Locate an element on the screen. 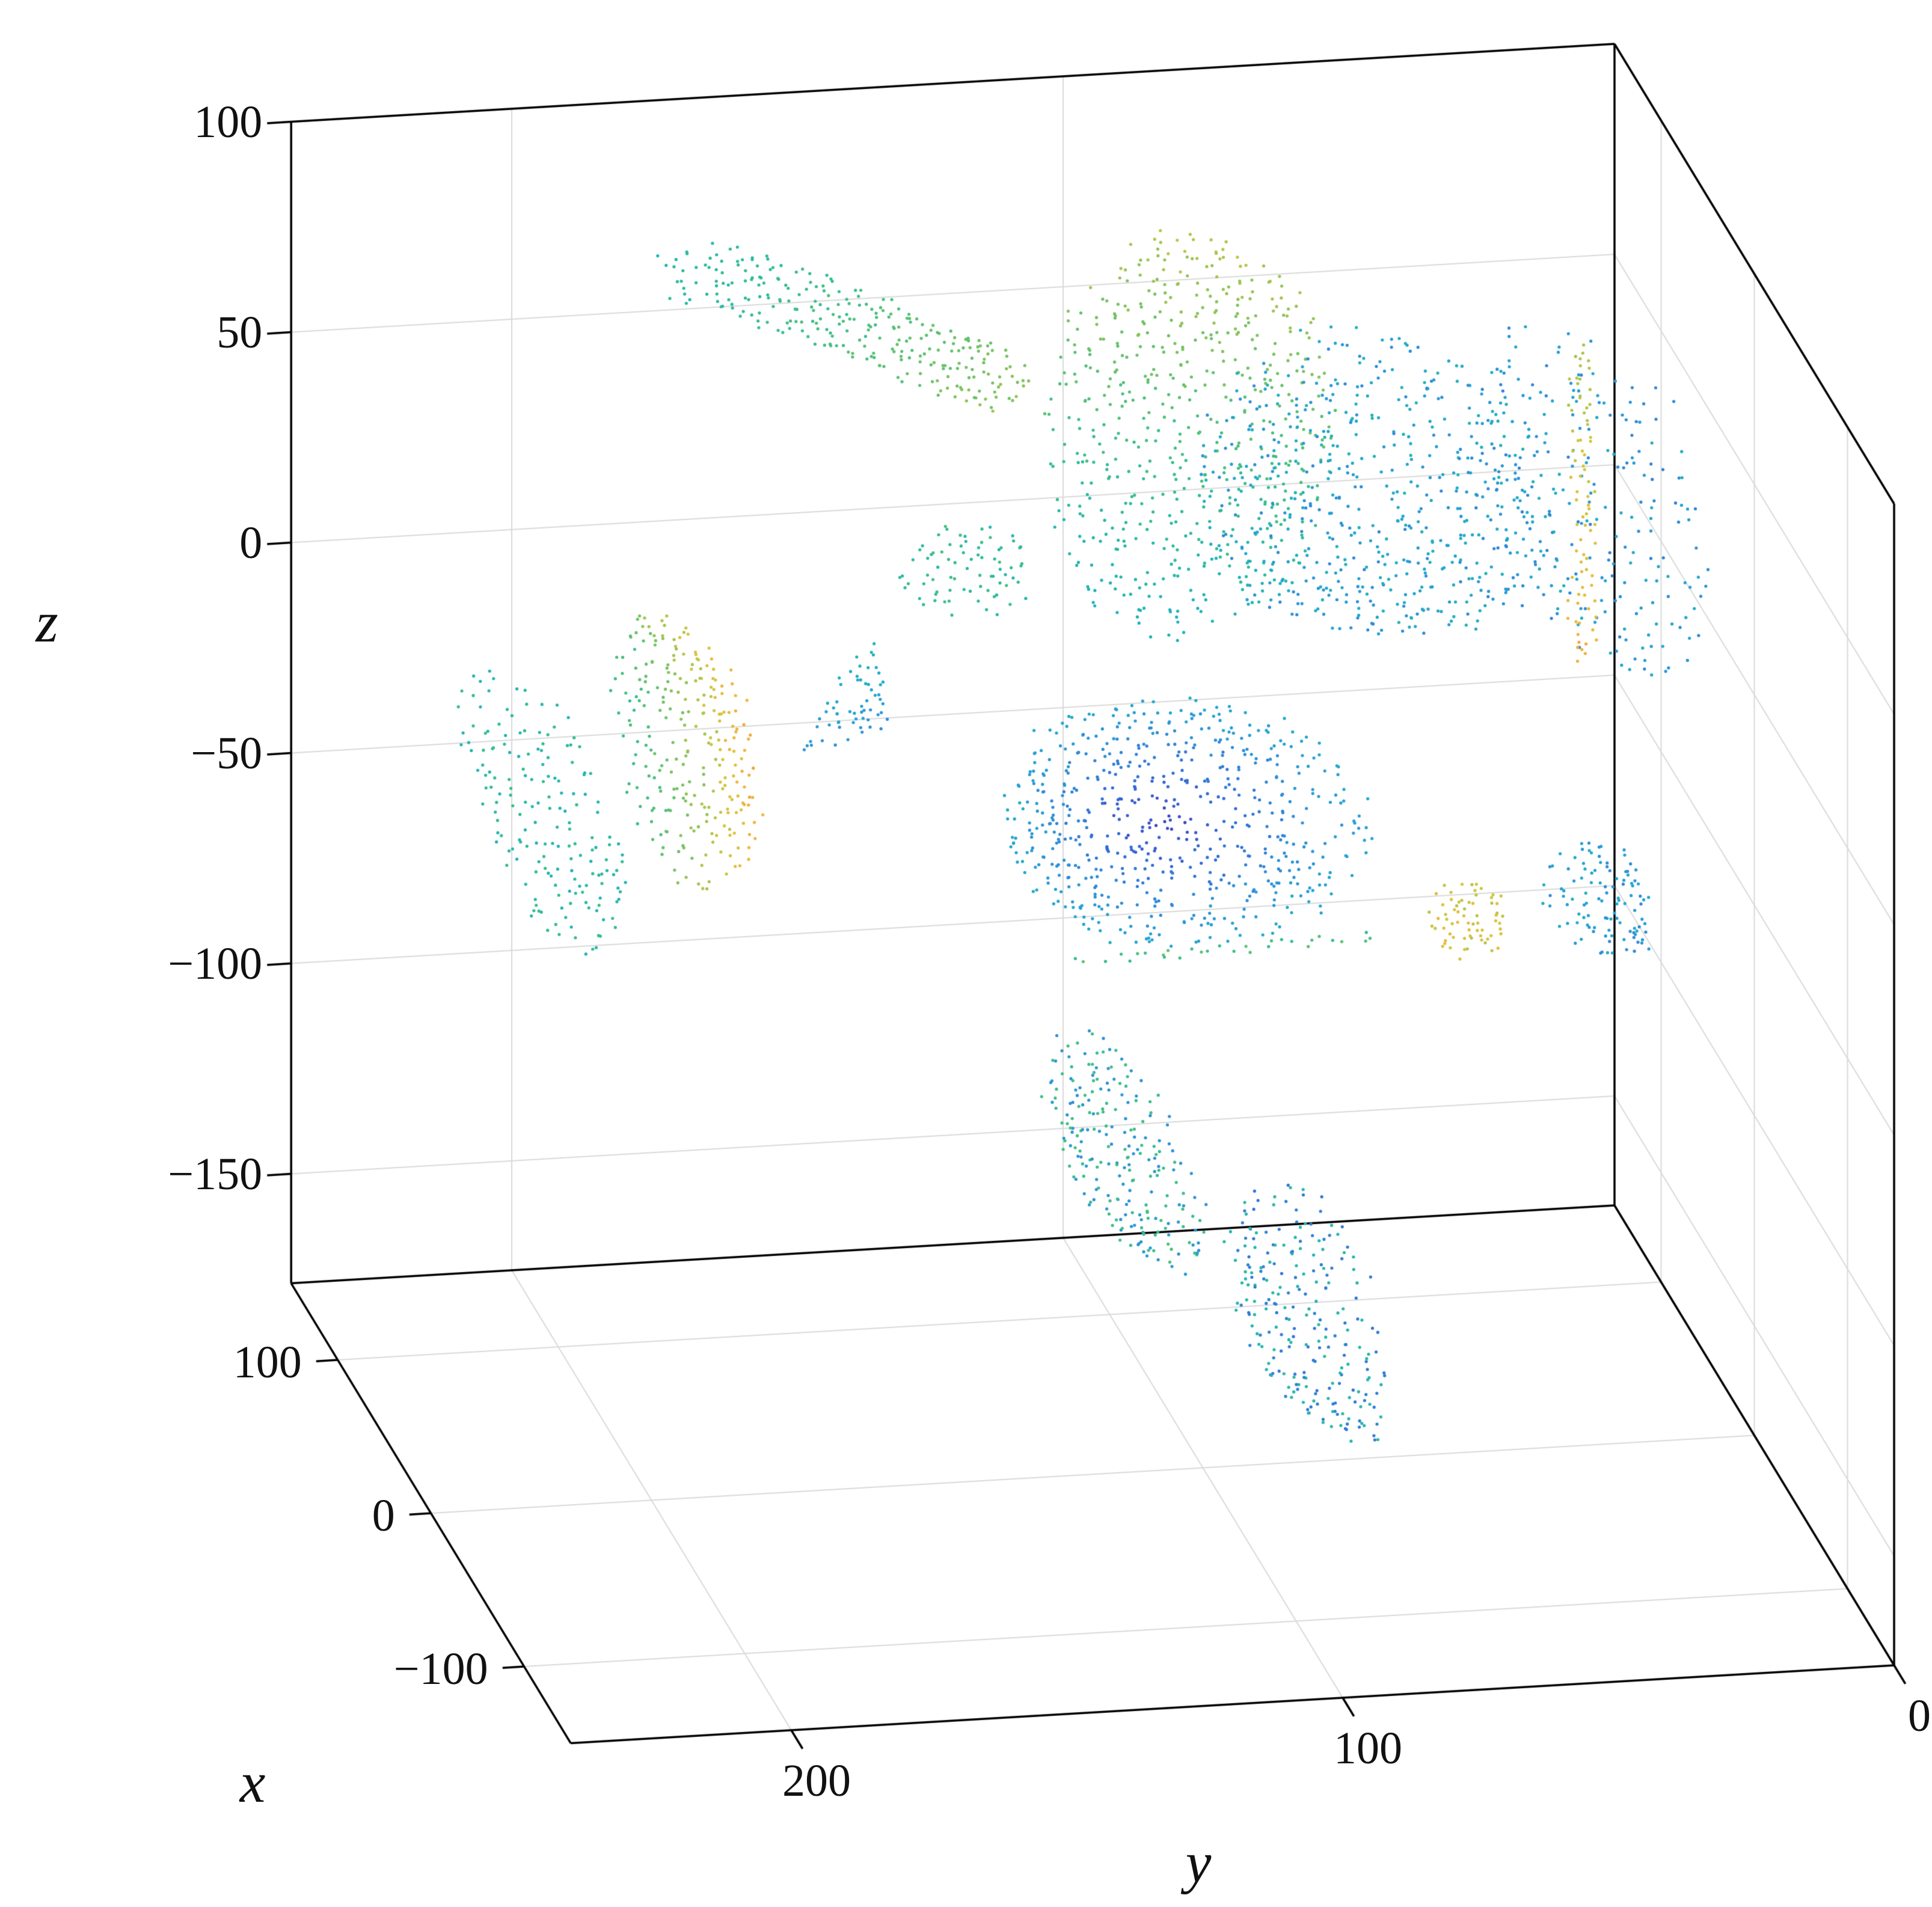  z-axis-label: z is located at coordinates (46, 622).